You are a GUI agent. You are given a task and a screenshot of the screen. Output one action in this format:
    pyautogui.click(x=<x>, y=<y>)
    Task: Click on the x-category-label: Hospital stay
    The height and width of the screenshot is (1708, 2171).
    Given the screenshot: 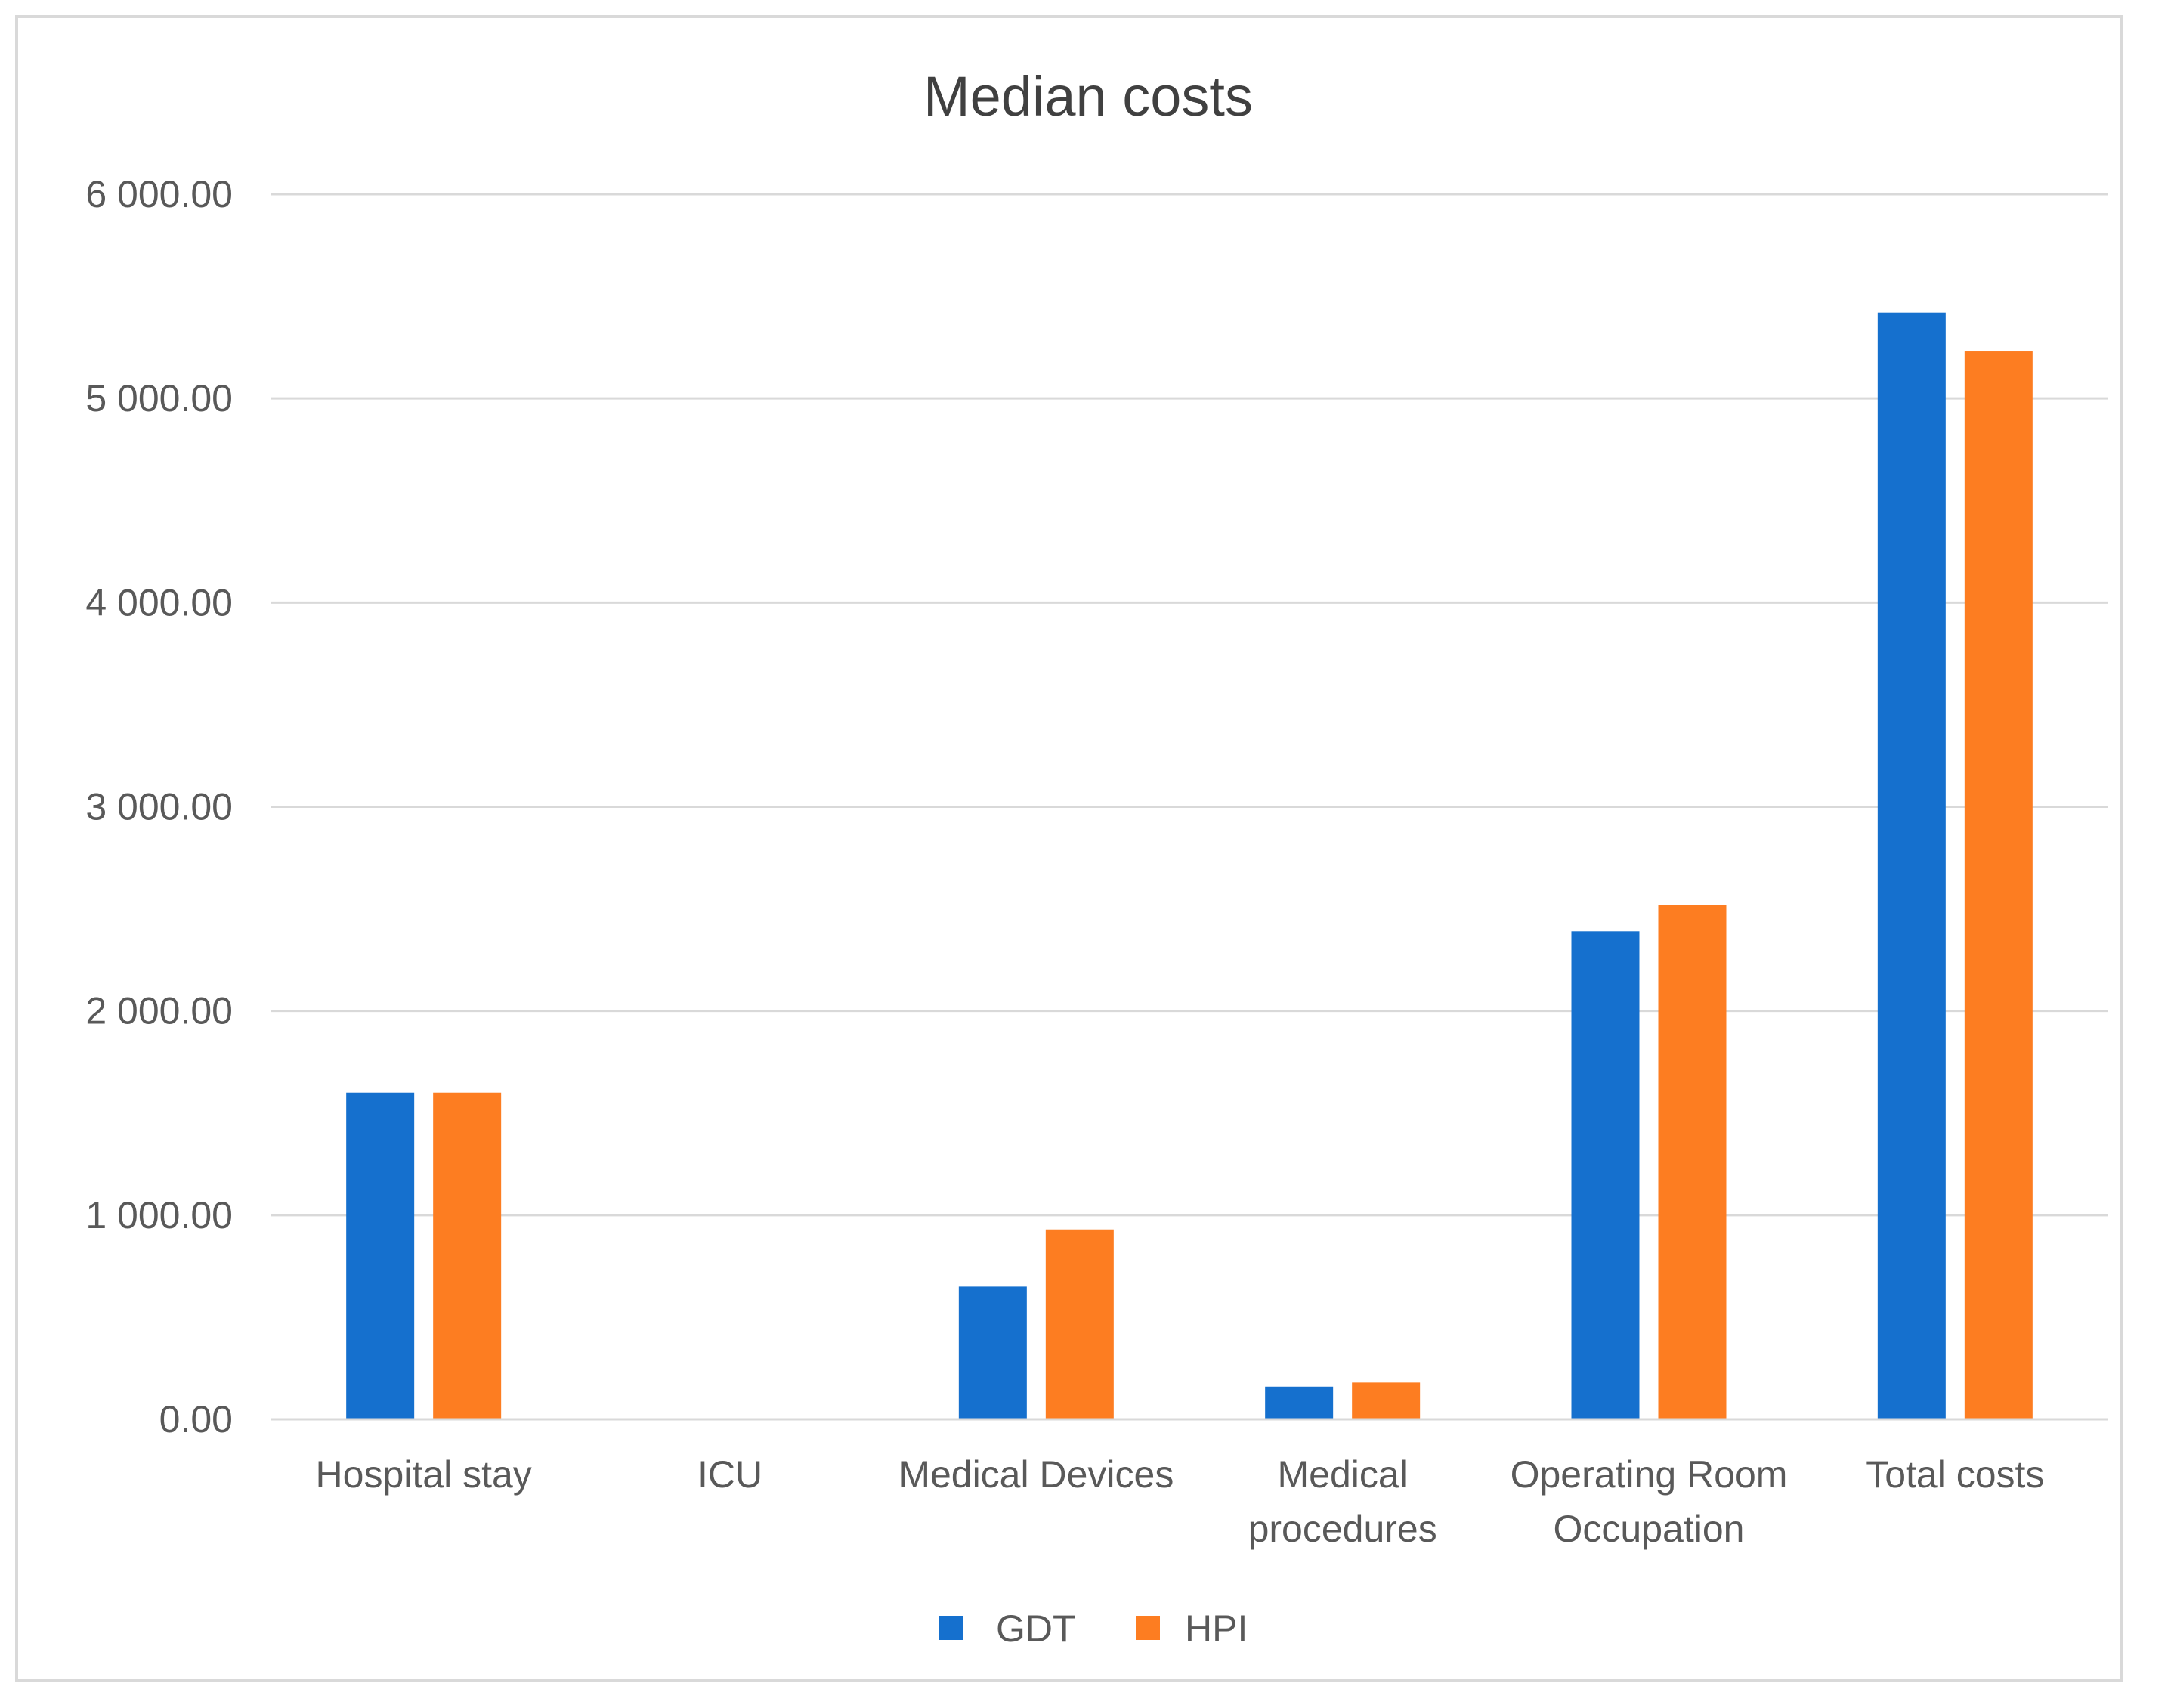 What is the action you would take?
    pyautogui.click(x=424, y=1474)
    